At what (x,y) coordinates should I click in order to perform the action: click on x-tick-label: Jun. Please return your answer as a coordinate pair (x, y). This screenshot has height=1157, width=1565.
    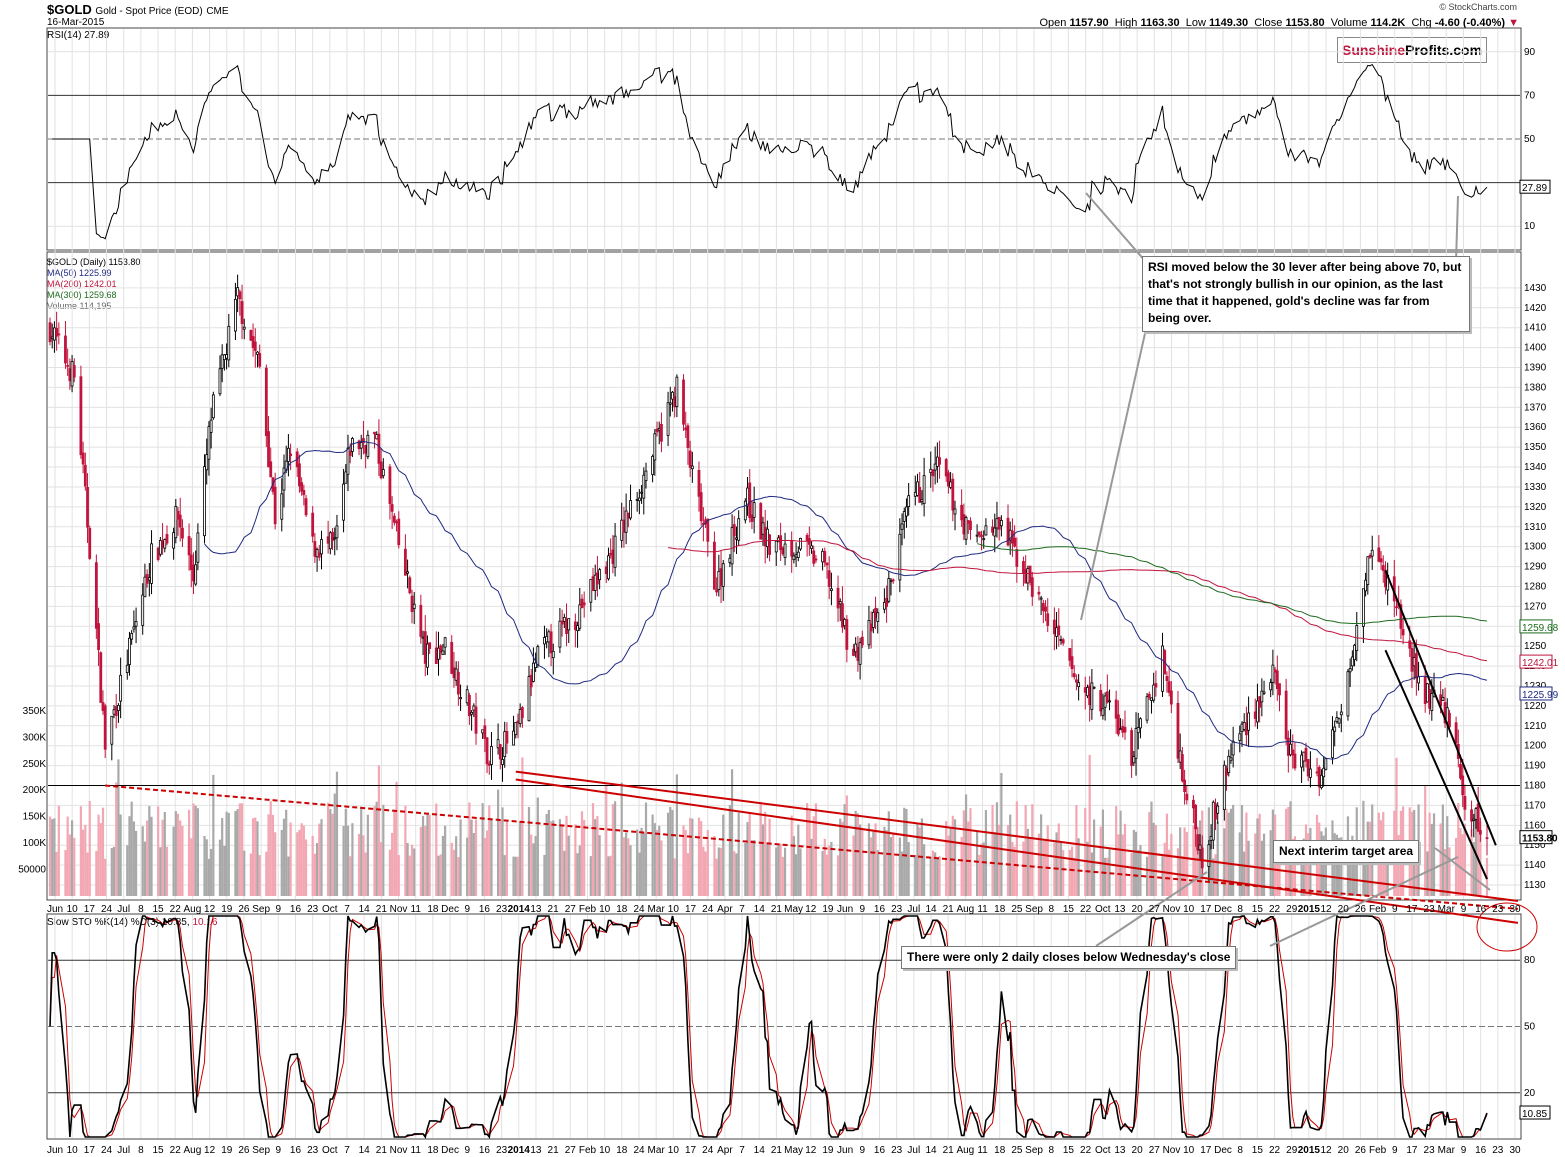
    Looking at the image, I should click on (55, 909).